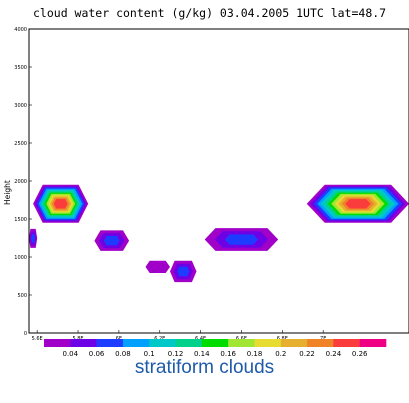  I want to click on colorbar-label-0.24: 0.24, so click(334, 354).